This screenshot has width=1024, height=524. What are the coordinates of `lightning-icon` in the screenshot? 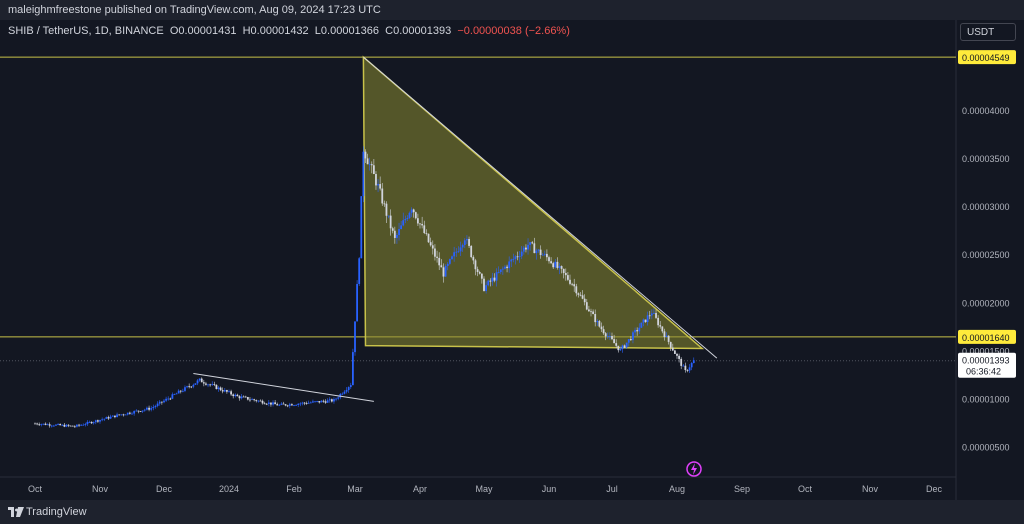 It's located at (694, 469).